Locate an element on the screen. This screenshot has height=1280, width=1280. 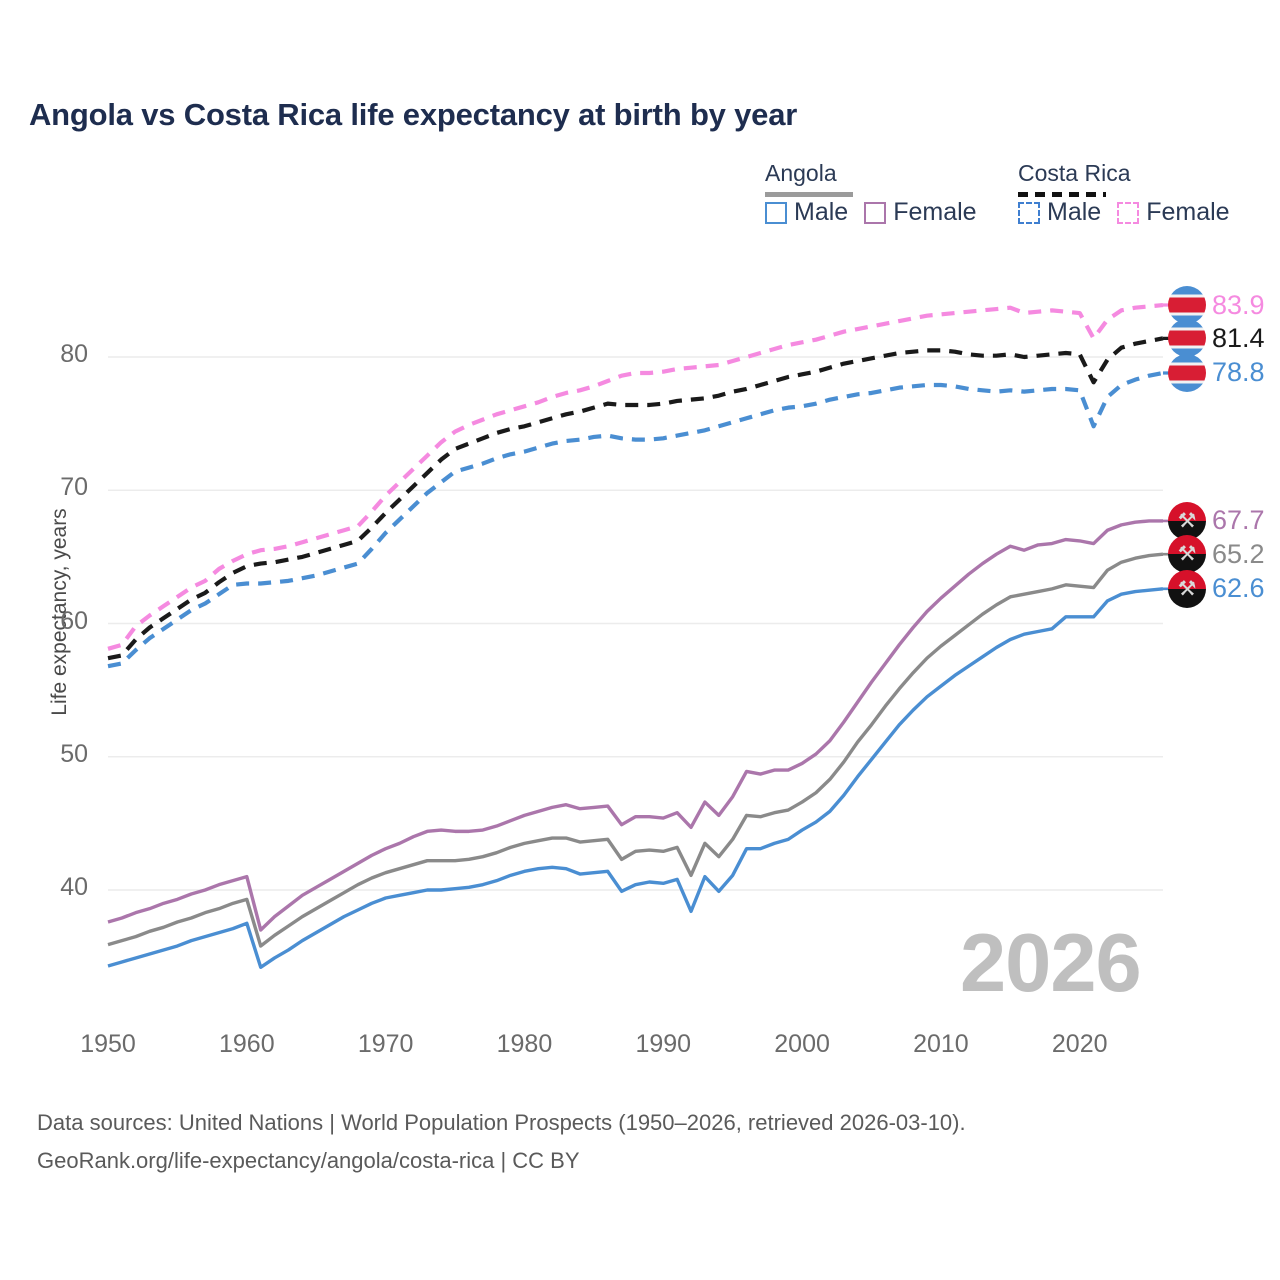
legend-group-angola: Angola Male Female is located at coordinates (871, 193).